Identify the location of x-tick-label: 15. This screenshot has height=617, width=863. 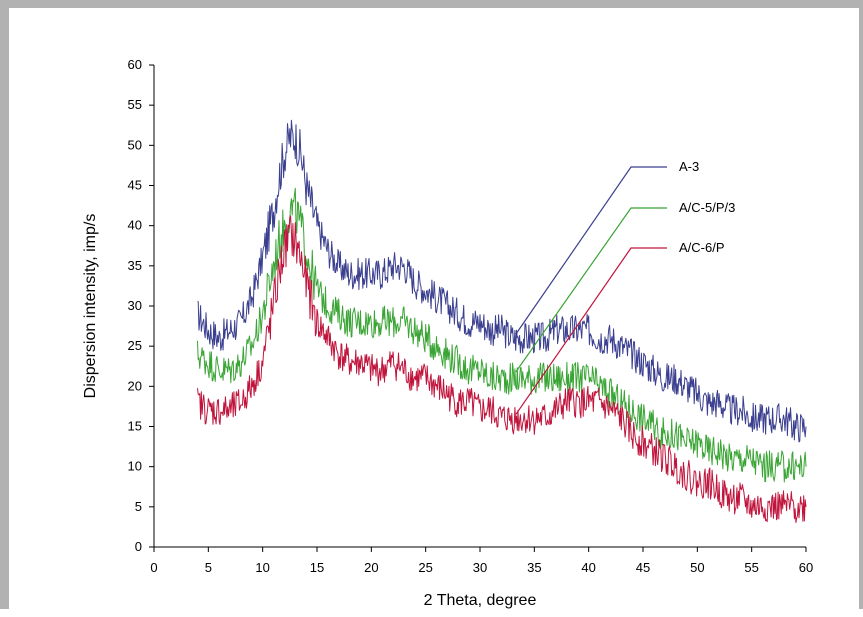
(317, 567).